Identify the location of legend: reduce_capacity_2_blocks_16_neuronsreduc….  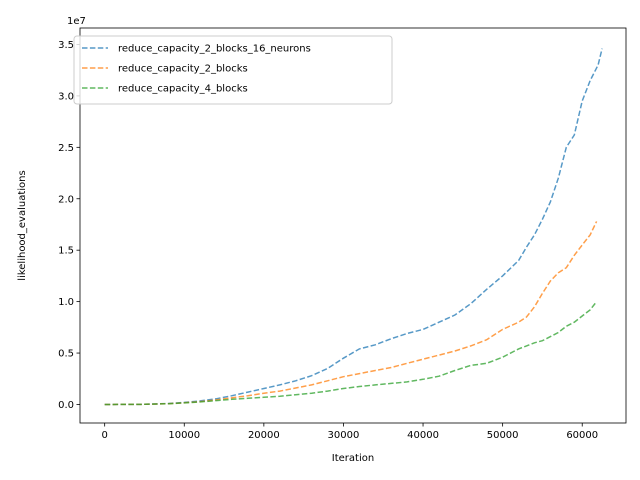
(233, 70).